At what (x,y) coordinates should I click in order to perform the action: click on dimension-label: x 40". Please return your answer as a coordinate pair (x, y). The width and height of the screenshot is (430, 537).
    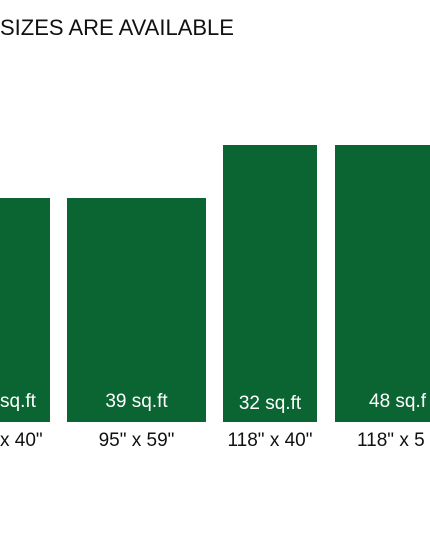
    Looking at the image, I should click on (21, 440).